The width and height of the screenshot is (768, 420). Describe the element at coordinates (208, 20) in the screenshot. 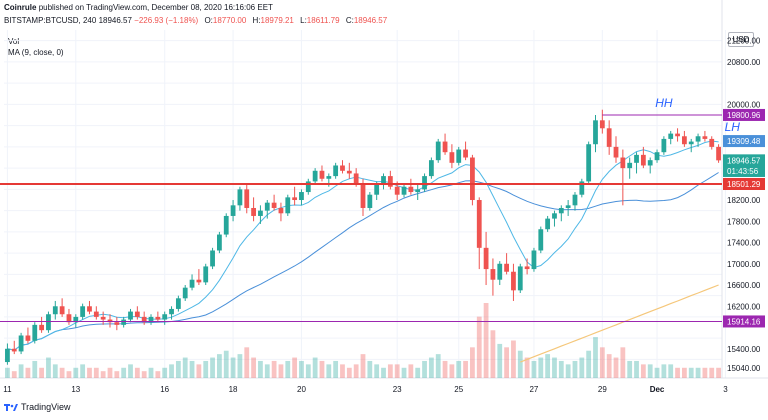

I see `open-label: O:` at that location.